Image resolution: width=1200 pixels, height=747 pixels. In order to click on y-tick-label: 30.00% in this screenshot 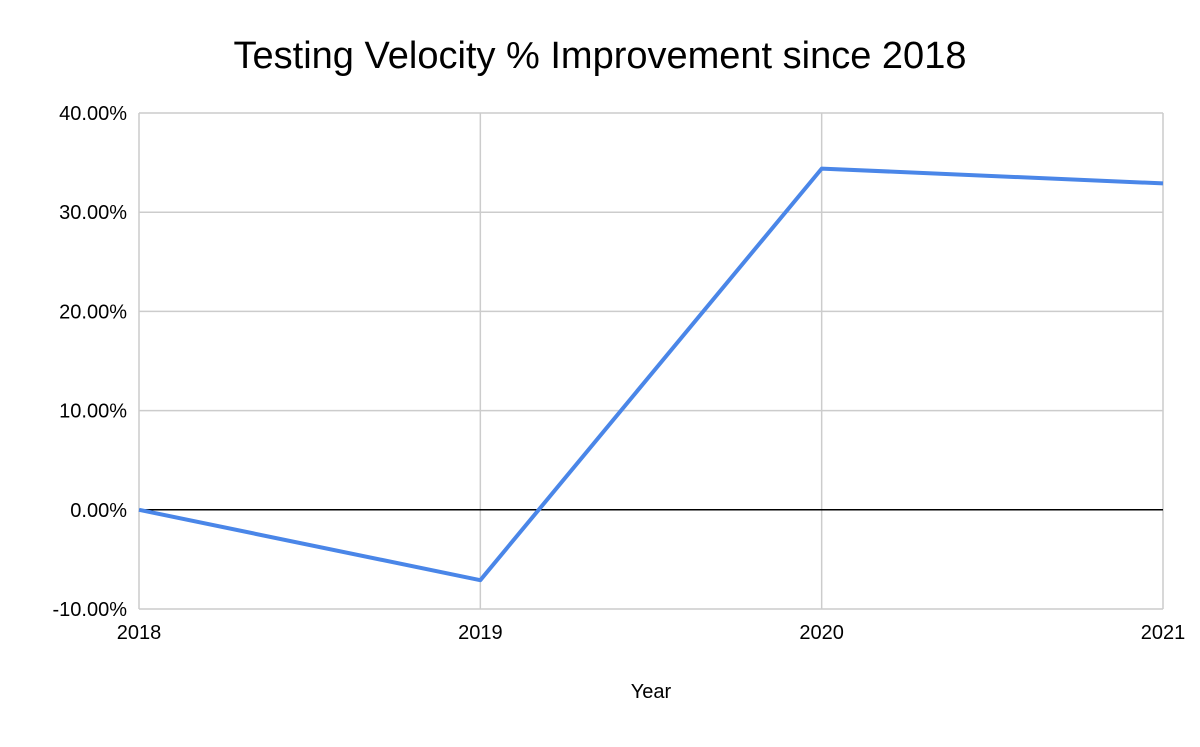, I will do `click(93, 213)`.